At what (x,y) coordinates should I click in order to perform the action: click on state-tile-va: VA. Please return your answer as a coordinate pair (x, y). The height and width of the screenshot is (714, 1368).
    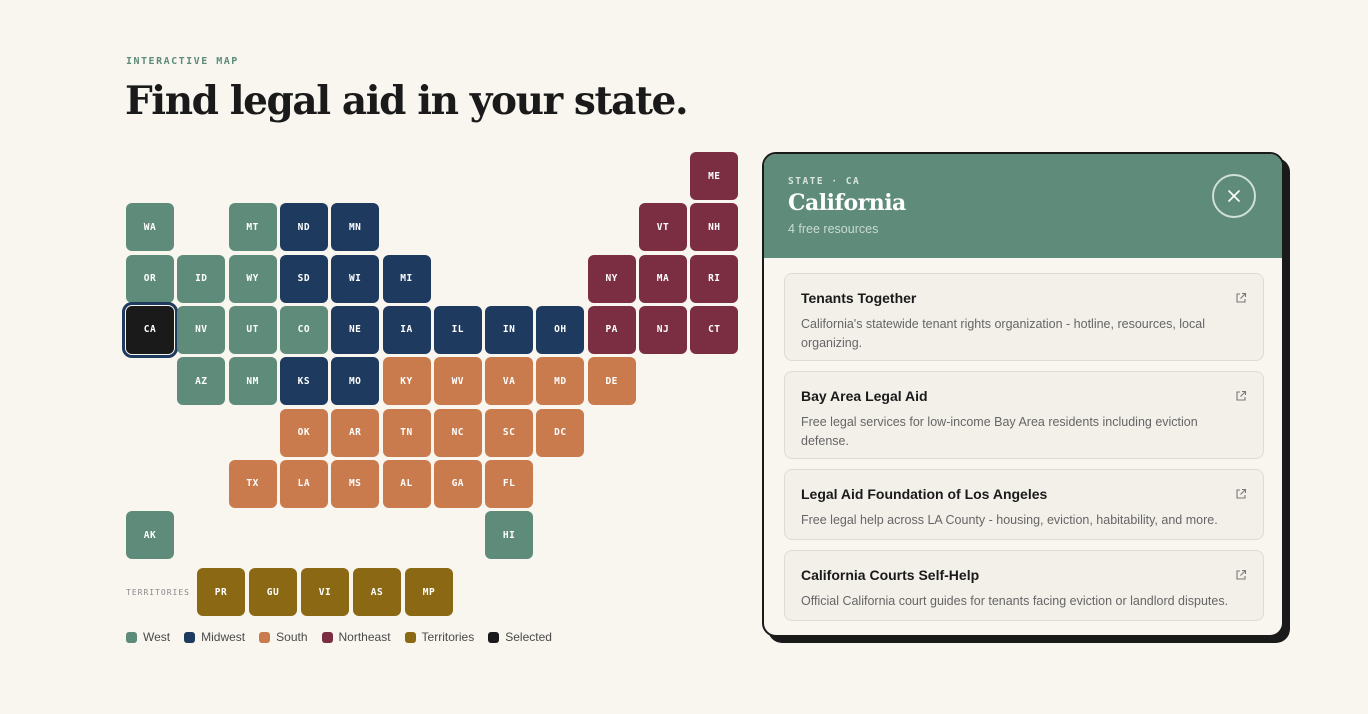
    Looking at the image, I should click on (509, 381).